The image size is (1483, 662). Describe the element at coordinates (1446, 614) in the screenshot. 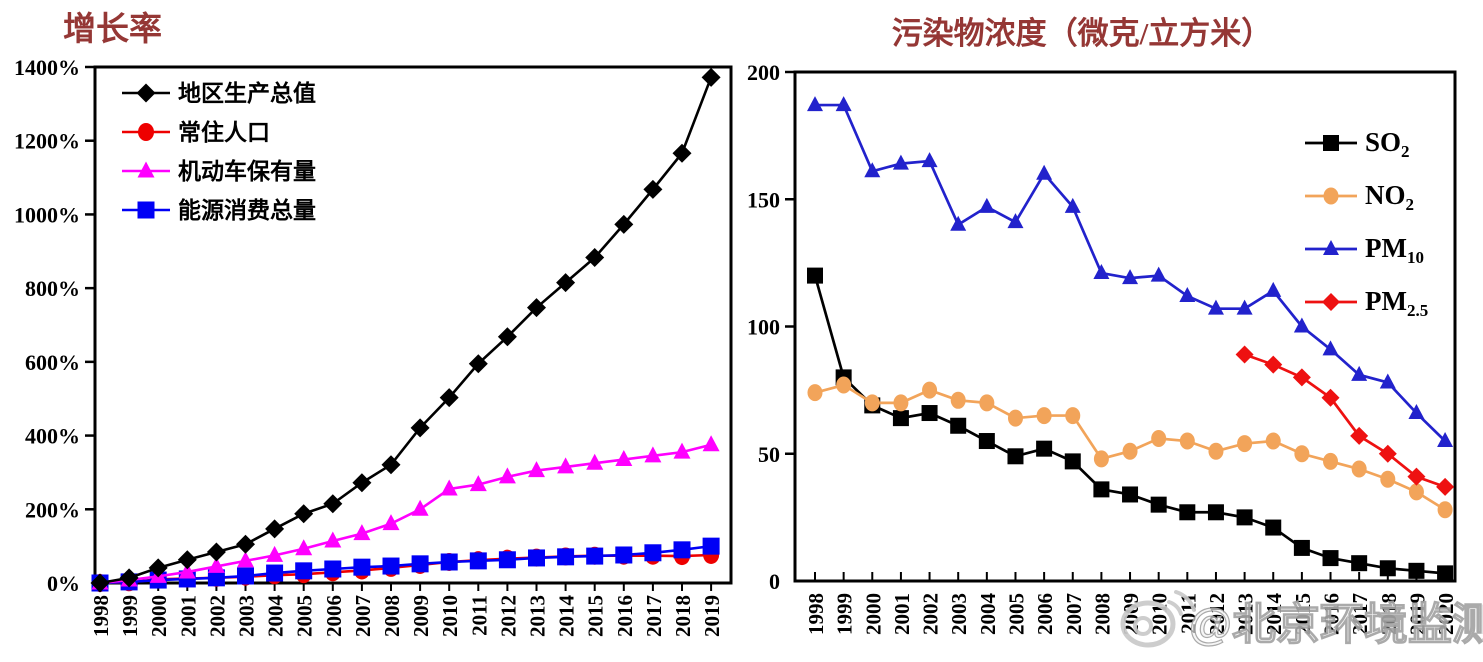

I see `x-tick-label: 2020` at that location.